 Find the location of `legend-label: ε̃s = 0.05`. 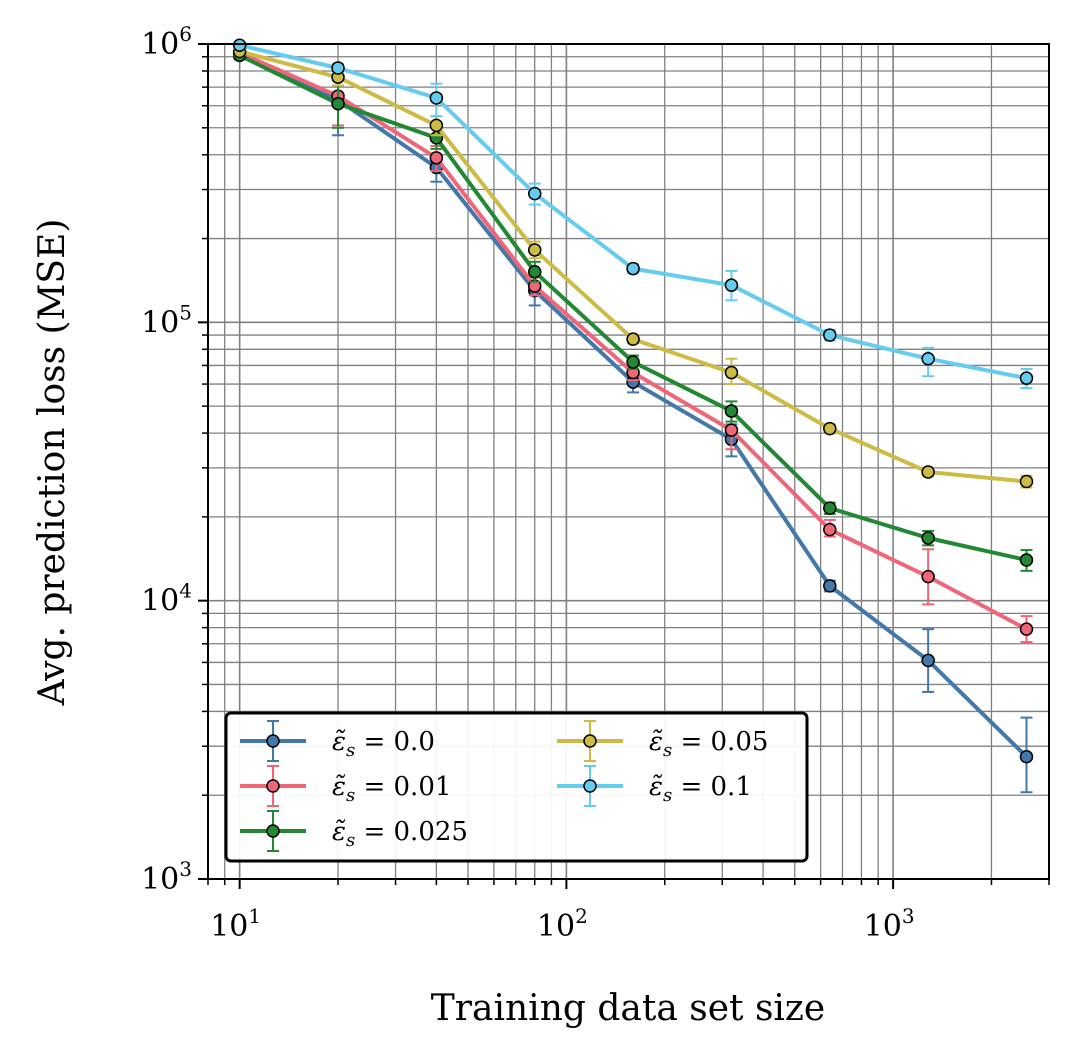

legend-label: ε̃s = 0.05 is located at coordinates (708, 744).